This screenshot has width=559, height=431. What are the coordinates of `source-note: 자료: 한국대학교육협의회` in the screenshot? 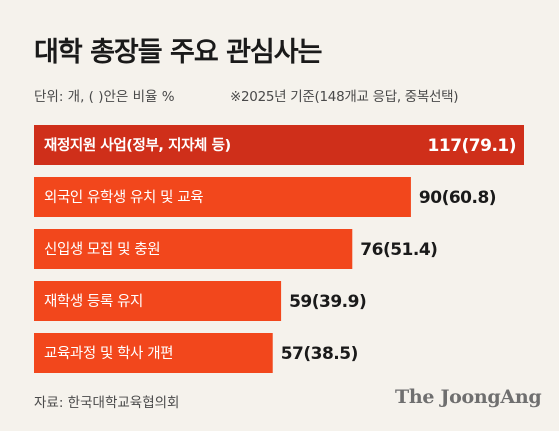 It's located at (107, 403).